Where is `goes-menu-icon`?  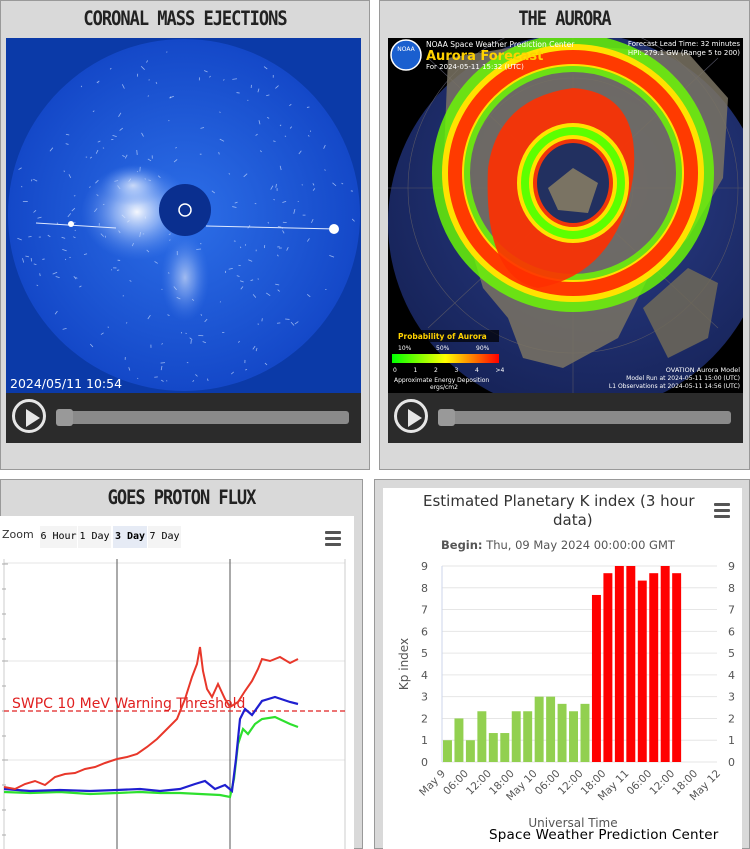 goes-menu-icon is located at coordinates (333, 540).